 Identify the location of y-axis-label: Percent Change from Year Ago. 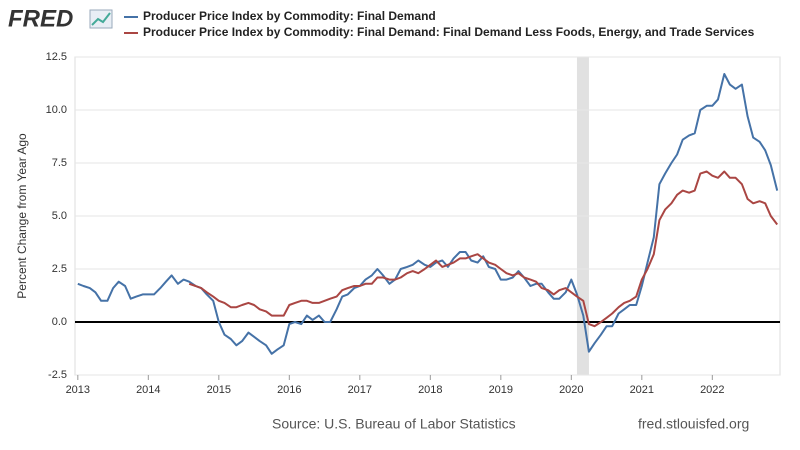
(22, 216).